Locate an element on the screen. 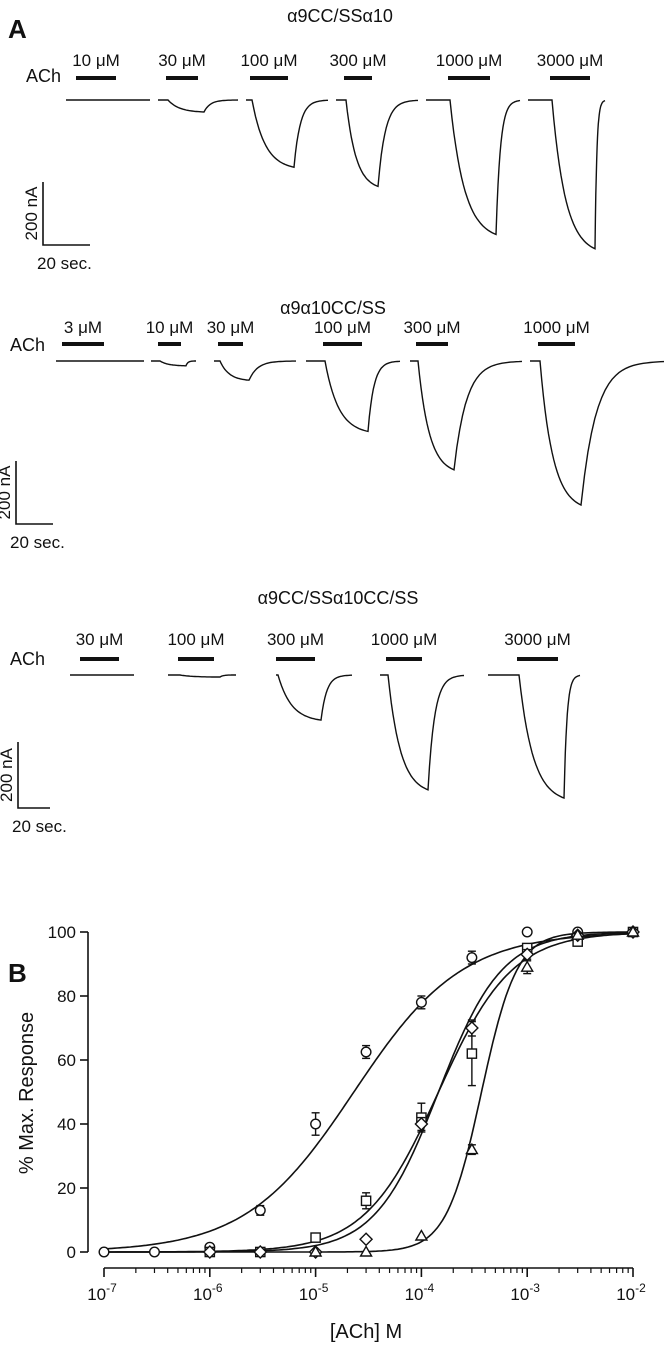  x-tick-label: 10⁻⁶ is located at coordinates (208, 1292).